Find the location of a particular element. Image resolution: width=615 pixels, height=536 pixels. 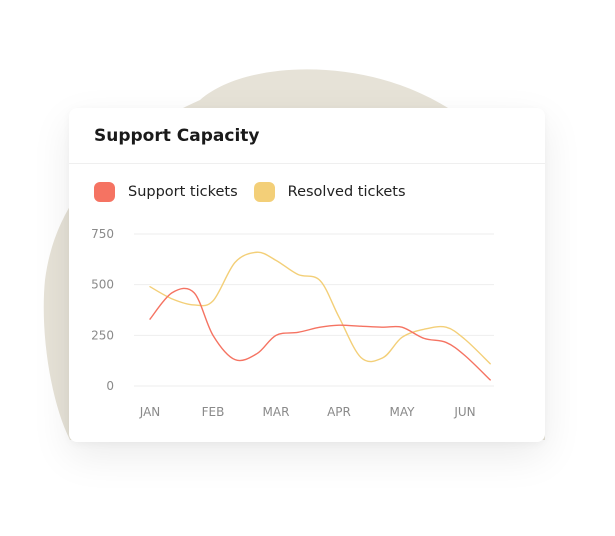

y-tick-label: 500 is located at coordinates (102, 285).